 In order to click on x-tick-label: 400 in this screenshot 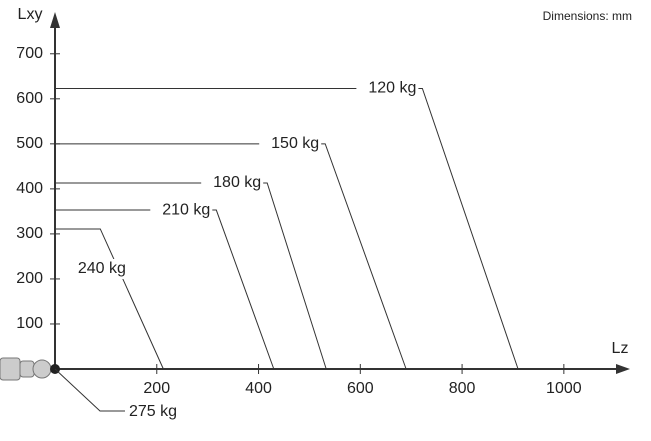, I will do `click(258, 388)`.